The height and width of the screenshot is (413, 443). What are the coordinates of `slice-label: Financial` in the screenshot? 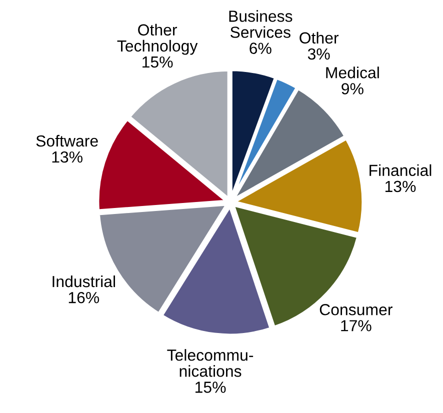 It's located at (401, 170).